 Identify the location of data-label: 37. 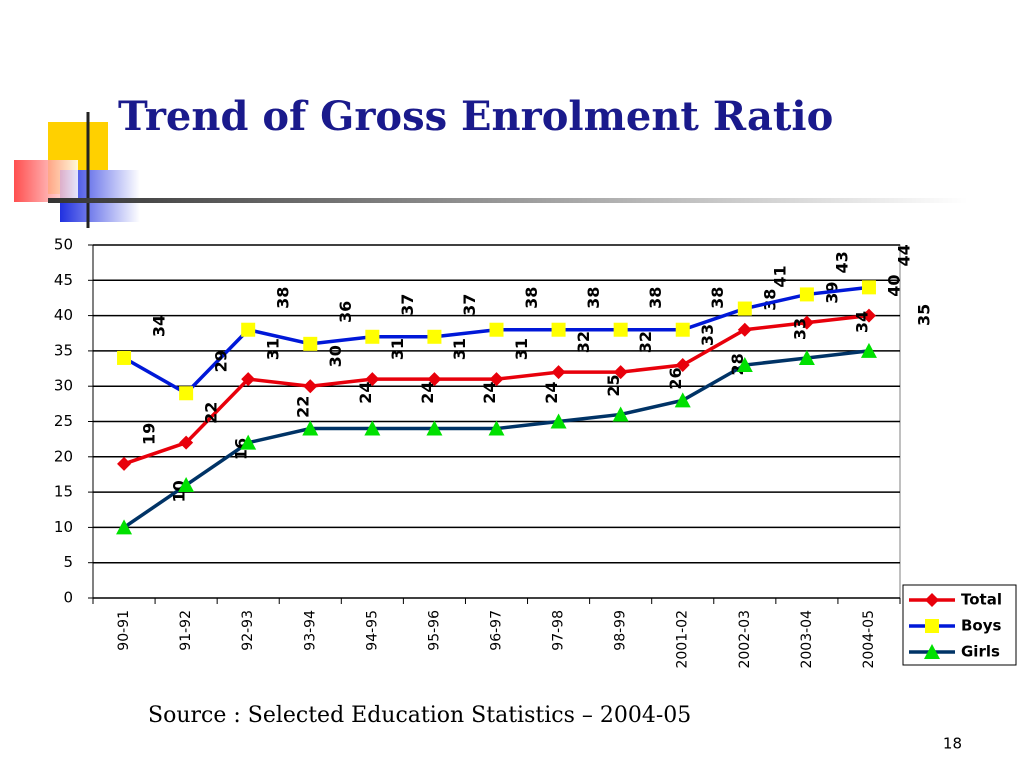
(407, 305).